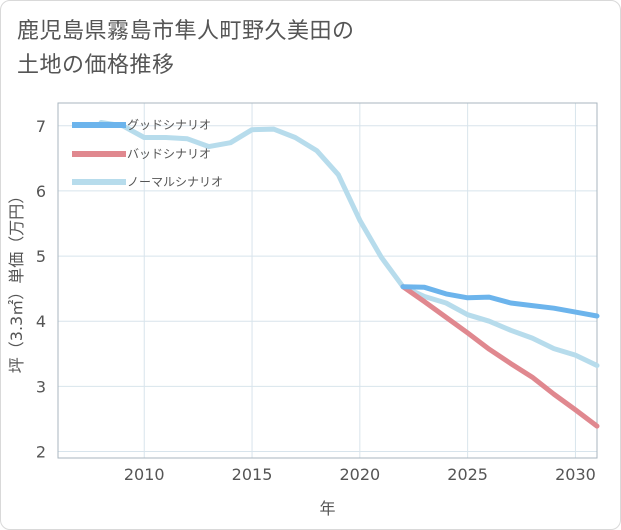 The width and height of the screenshot is (621, 530). What do you see at coordinates (186, 49) in the screenshot?
I see `chart-title: 鹿児島県霧島市隼人町野久美田の 土地の価格推移` at bounding box center [186, 49].